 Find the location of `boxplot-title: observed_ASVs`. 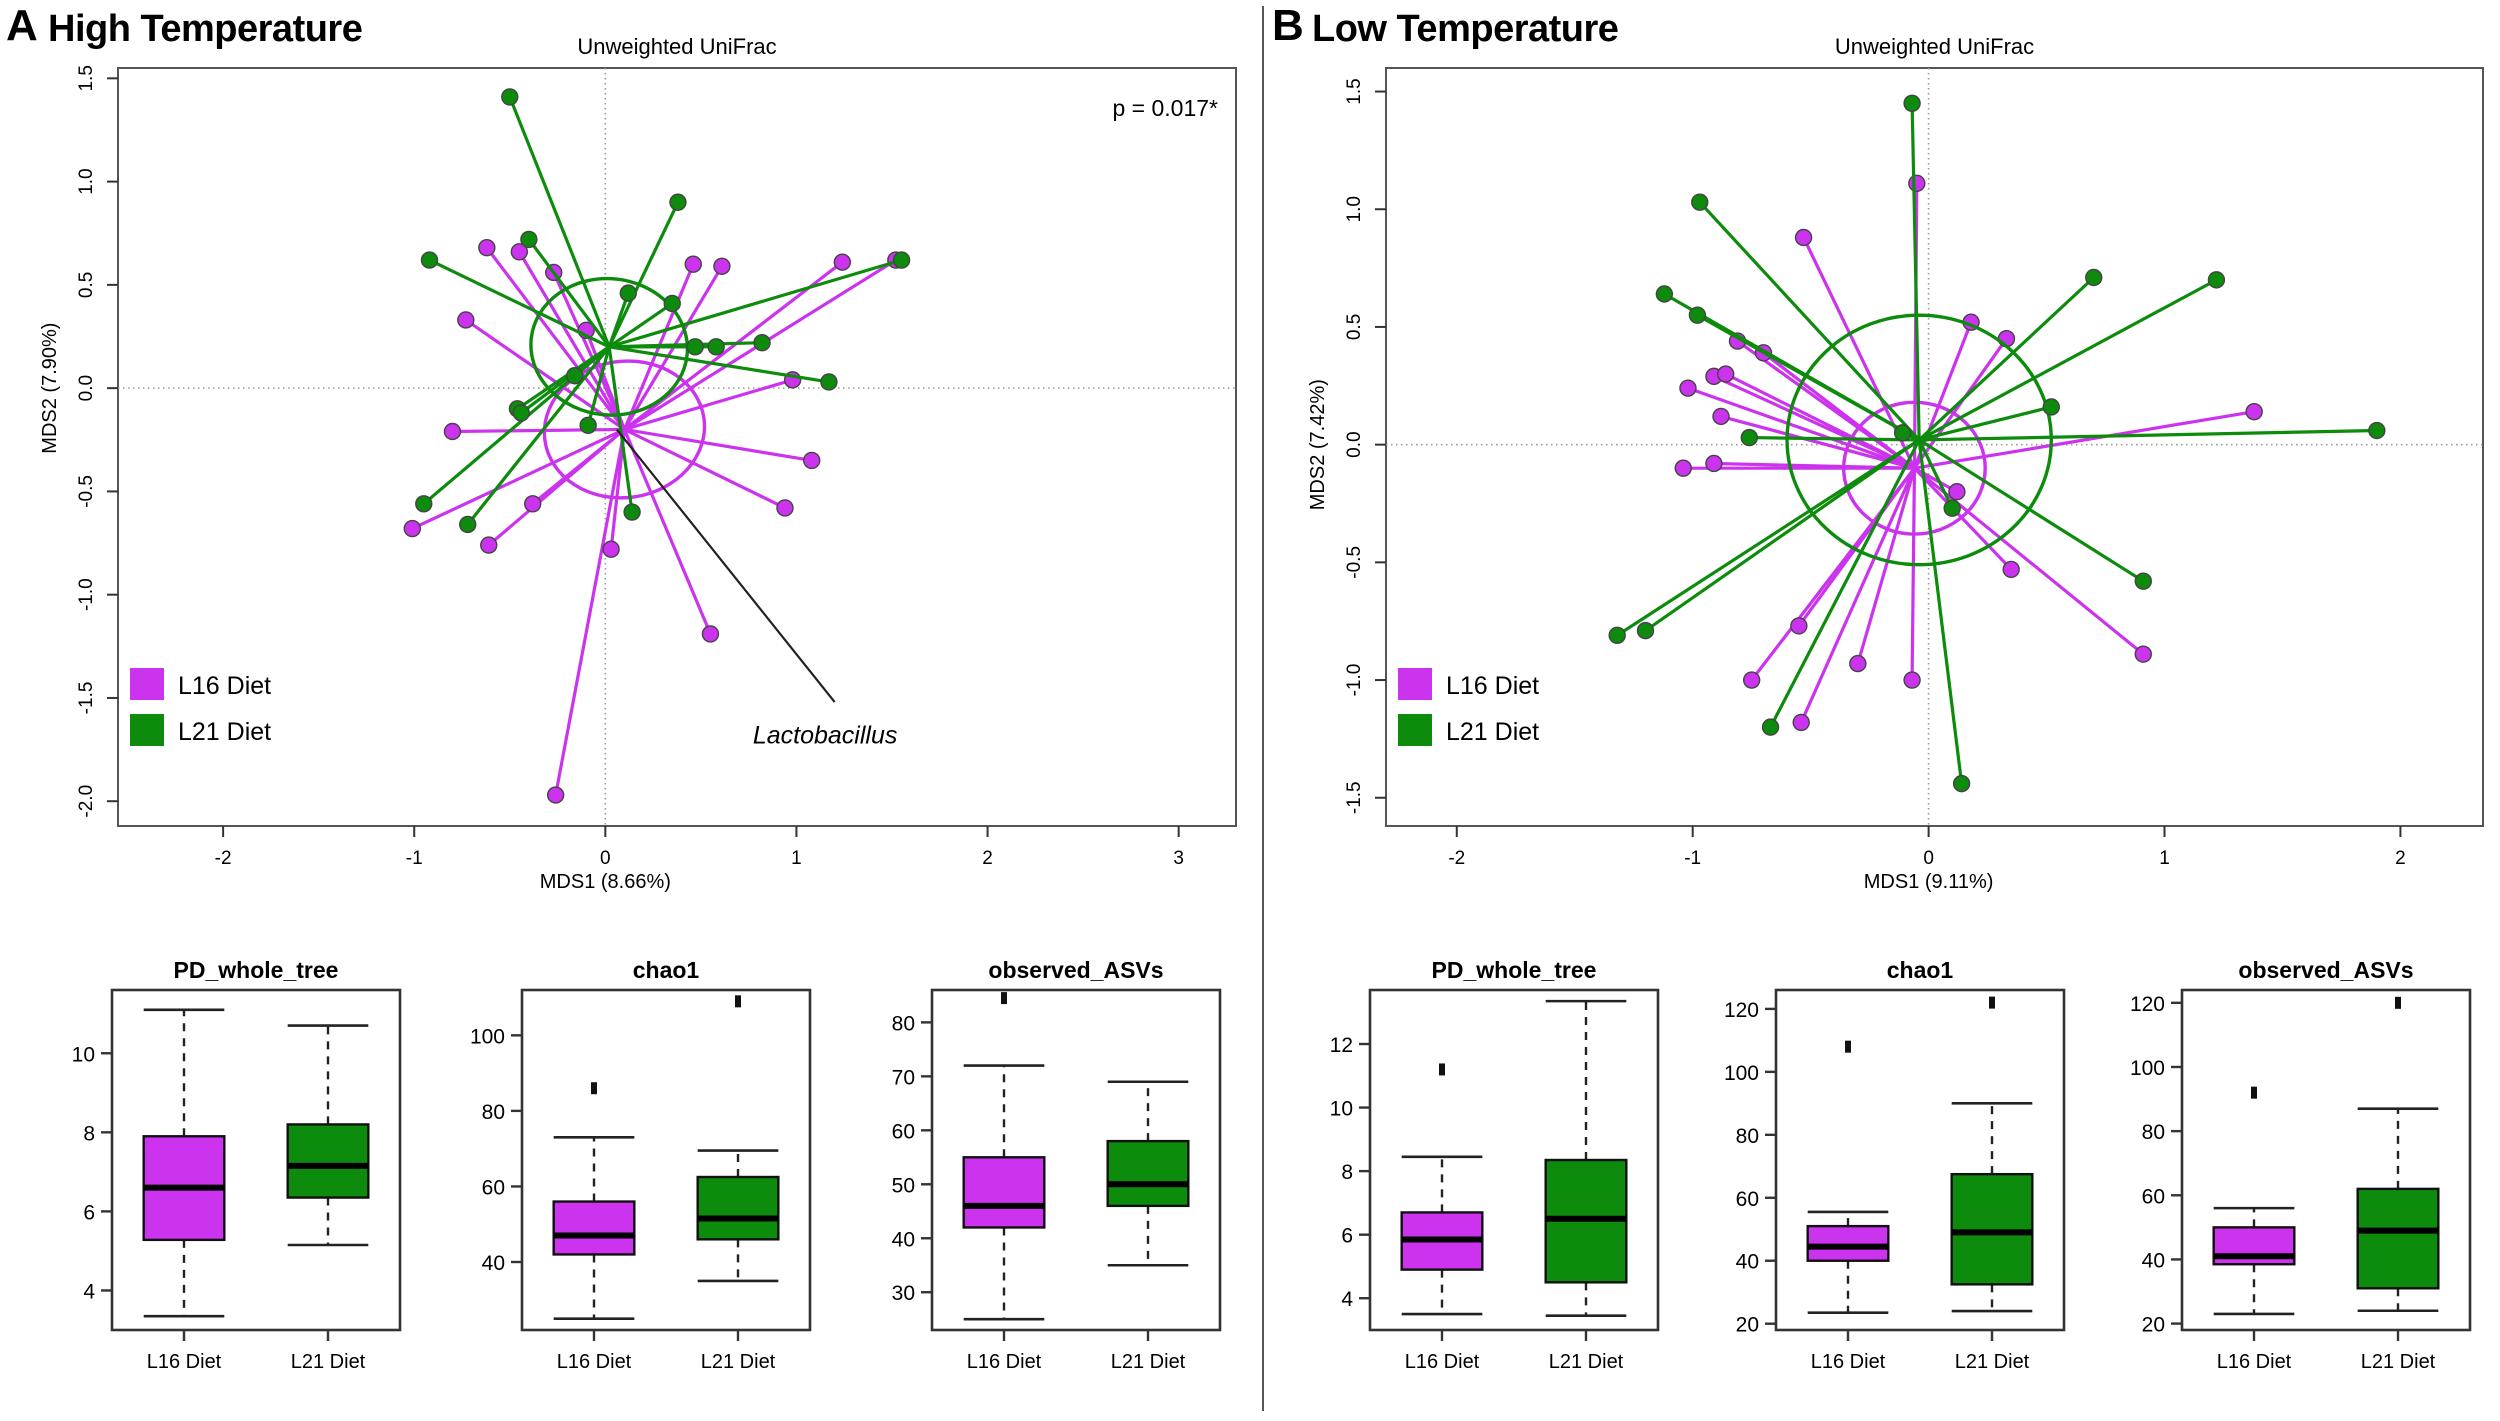

boxplot-title: observed_ASVs is located at coordinates (1075, 970).